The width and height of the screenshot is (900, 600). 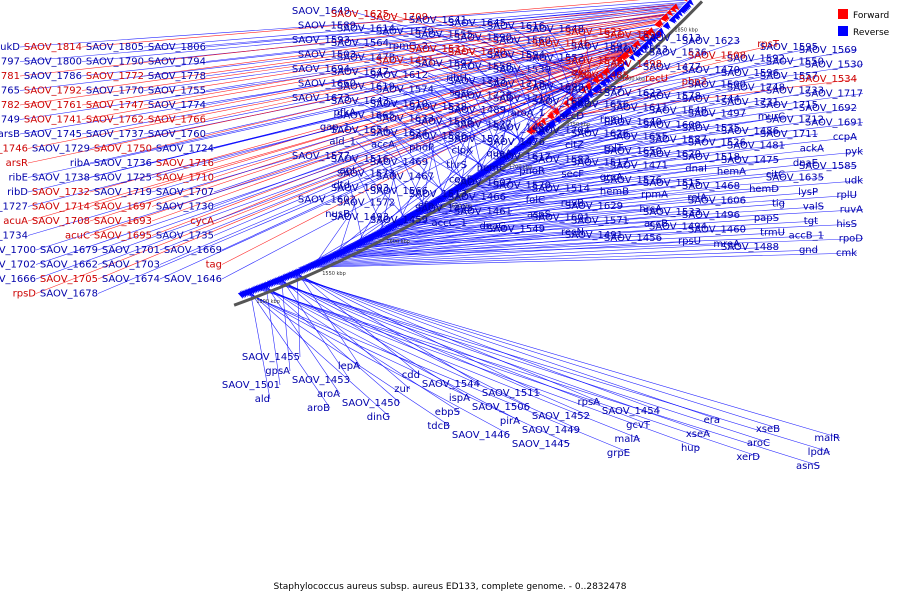 I want to click on feature-label: SAOV_1674, so click(x=131, y=279).